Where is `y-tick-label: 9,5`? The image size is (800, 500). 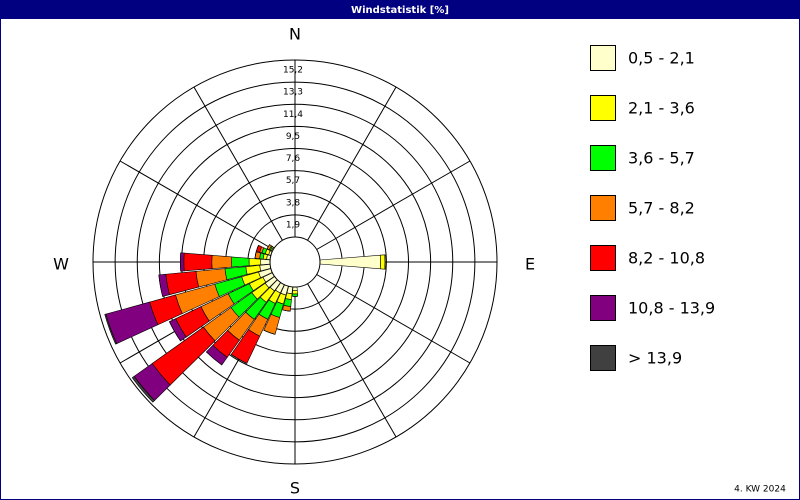 y-tick-label: 9,5 is located at coordinates (293, 137).